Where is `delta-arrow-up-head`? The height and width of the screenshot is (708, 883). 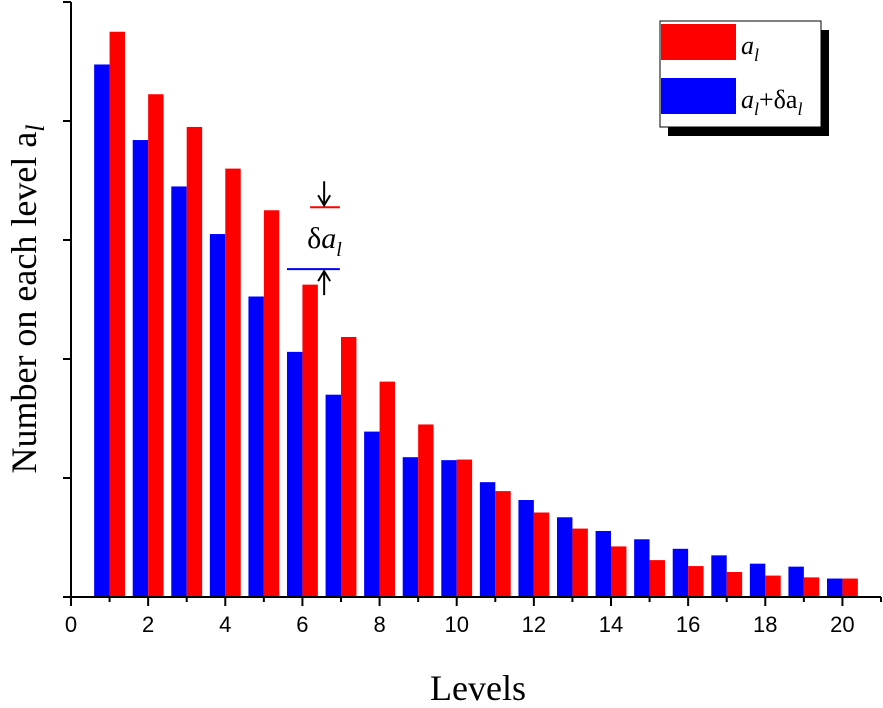 delta-arrow-up-head is located at coordinates (324, 275).